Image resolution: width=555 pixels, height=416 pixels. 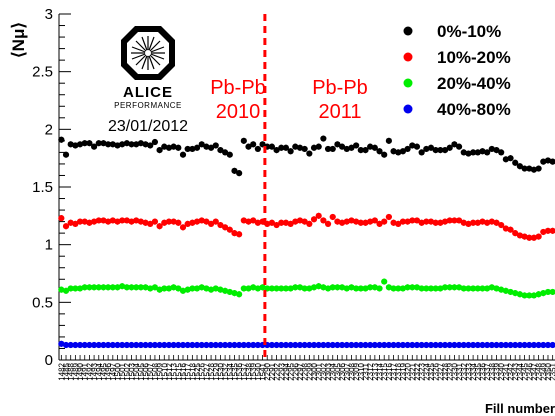 What do you see at coordinates (497, 371) in the screenshot?
I see `x-tick-label: 2339` at bounding box center [497, 371].